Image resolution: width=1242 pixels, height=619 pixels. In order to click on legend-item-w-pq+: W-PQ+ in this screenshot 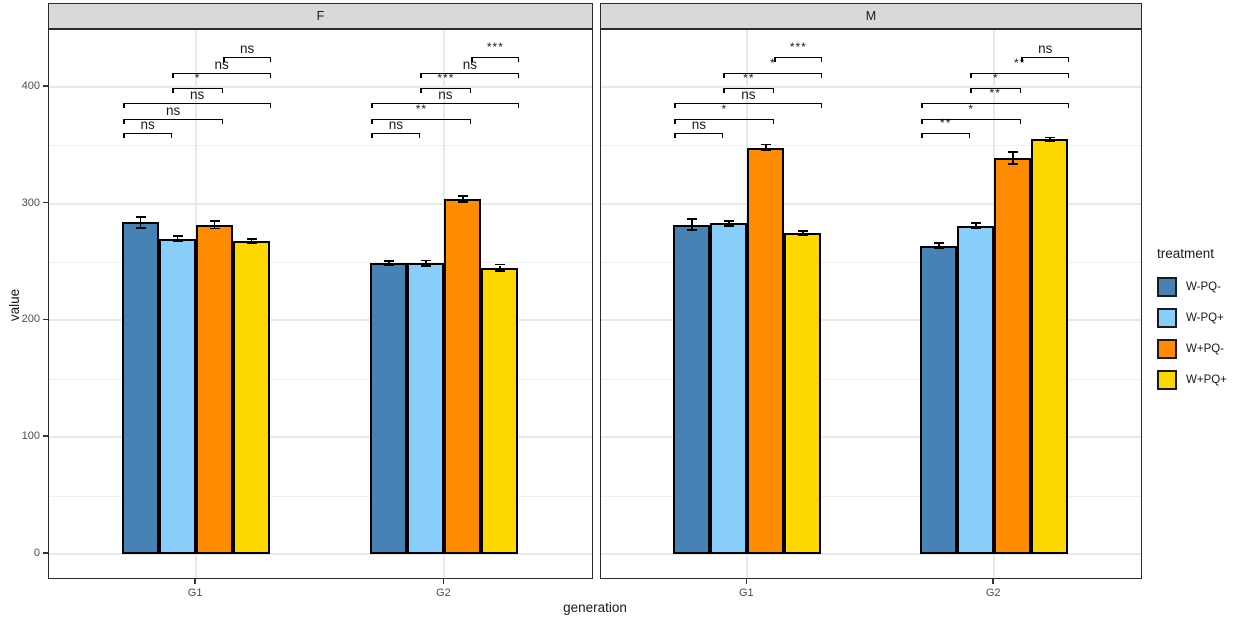, I will do `click(1196, 317)`.